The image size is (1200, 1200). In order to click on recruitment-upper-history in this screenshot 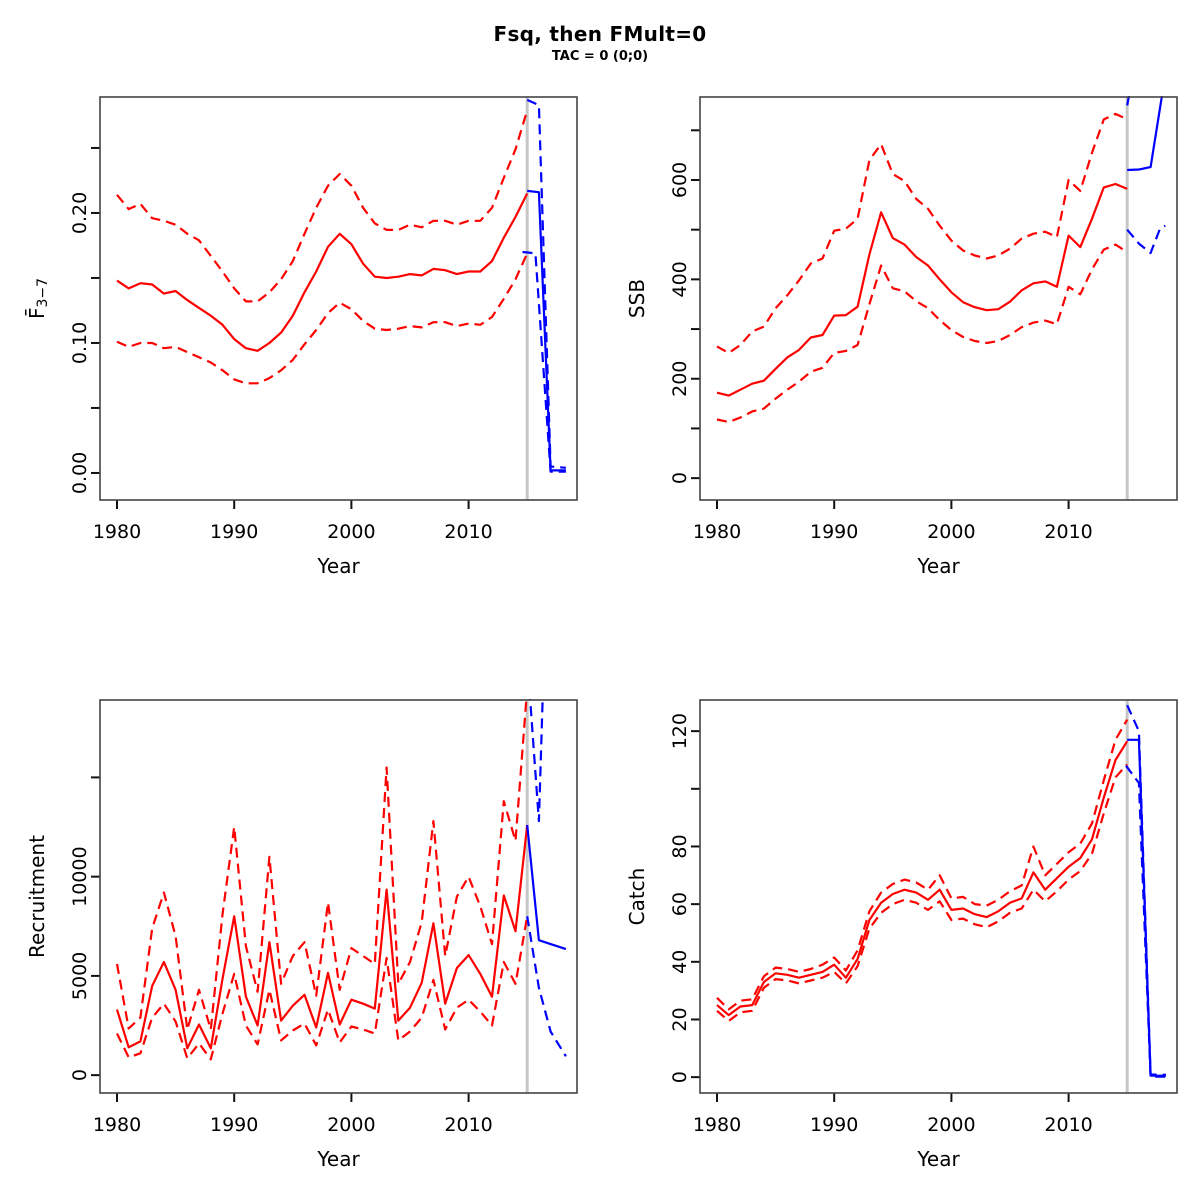, I will do `click(321, 865)`.